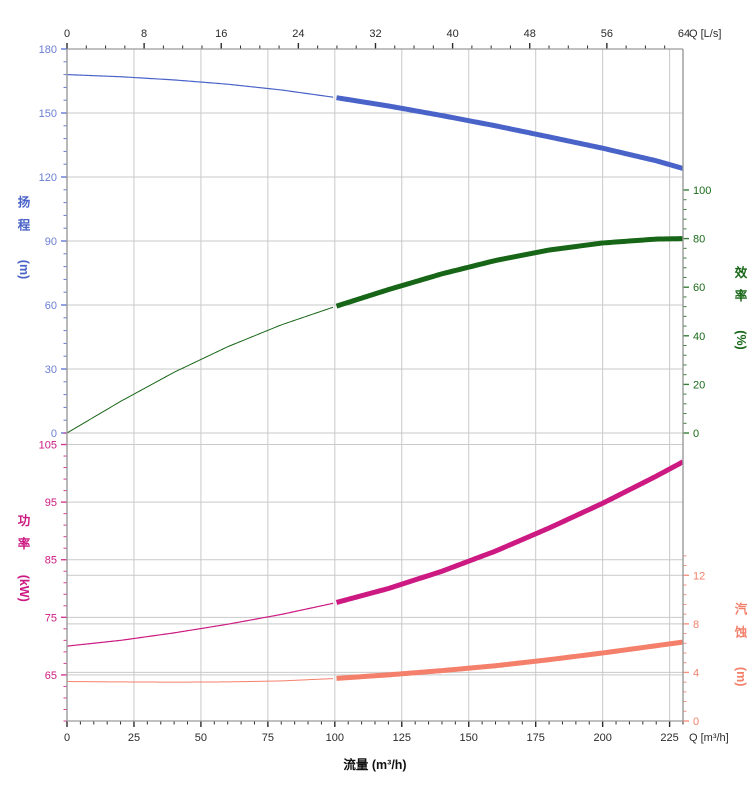  Describe the element at coordinates (702, 191) in the screenshot. I see `y-tick-label-efficiency: 100` at that location.